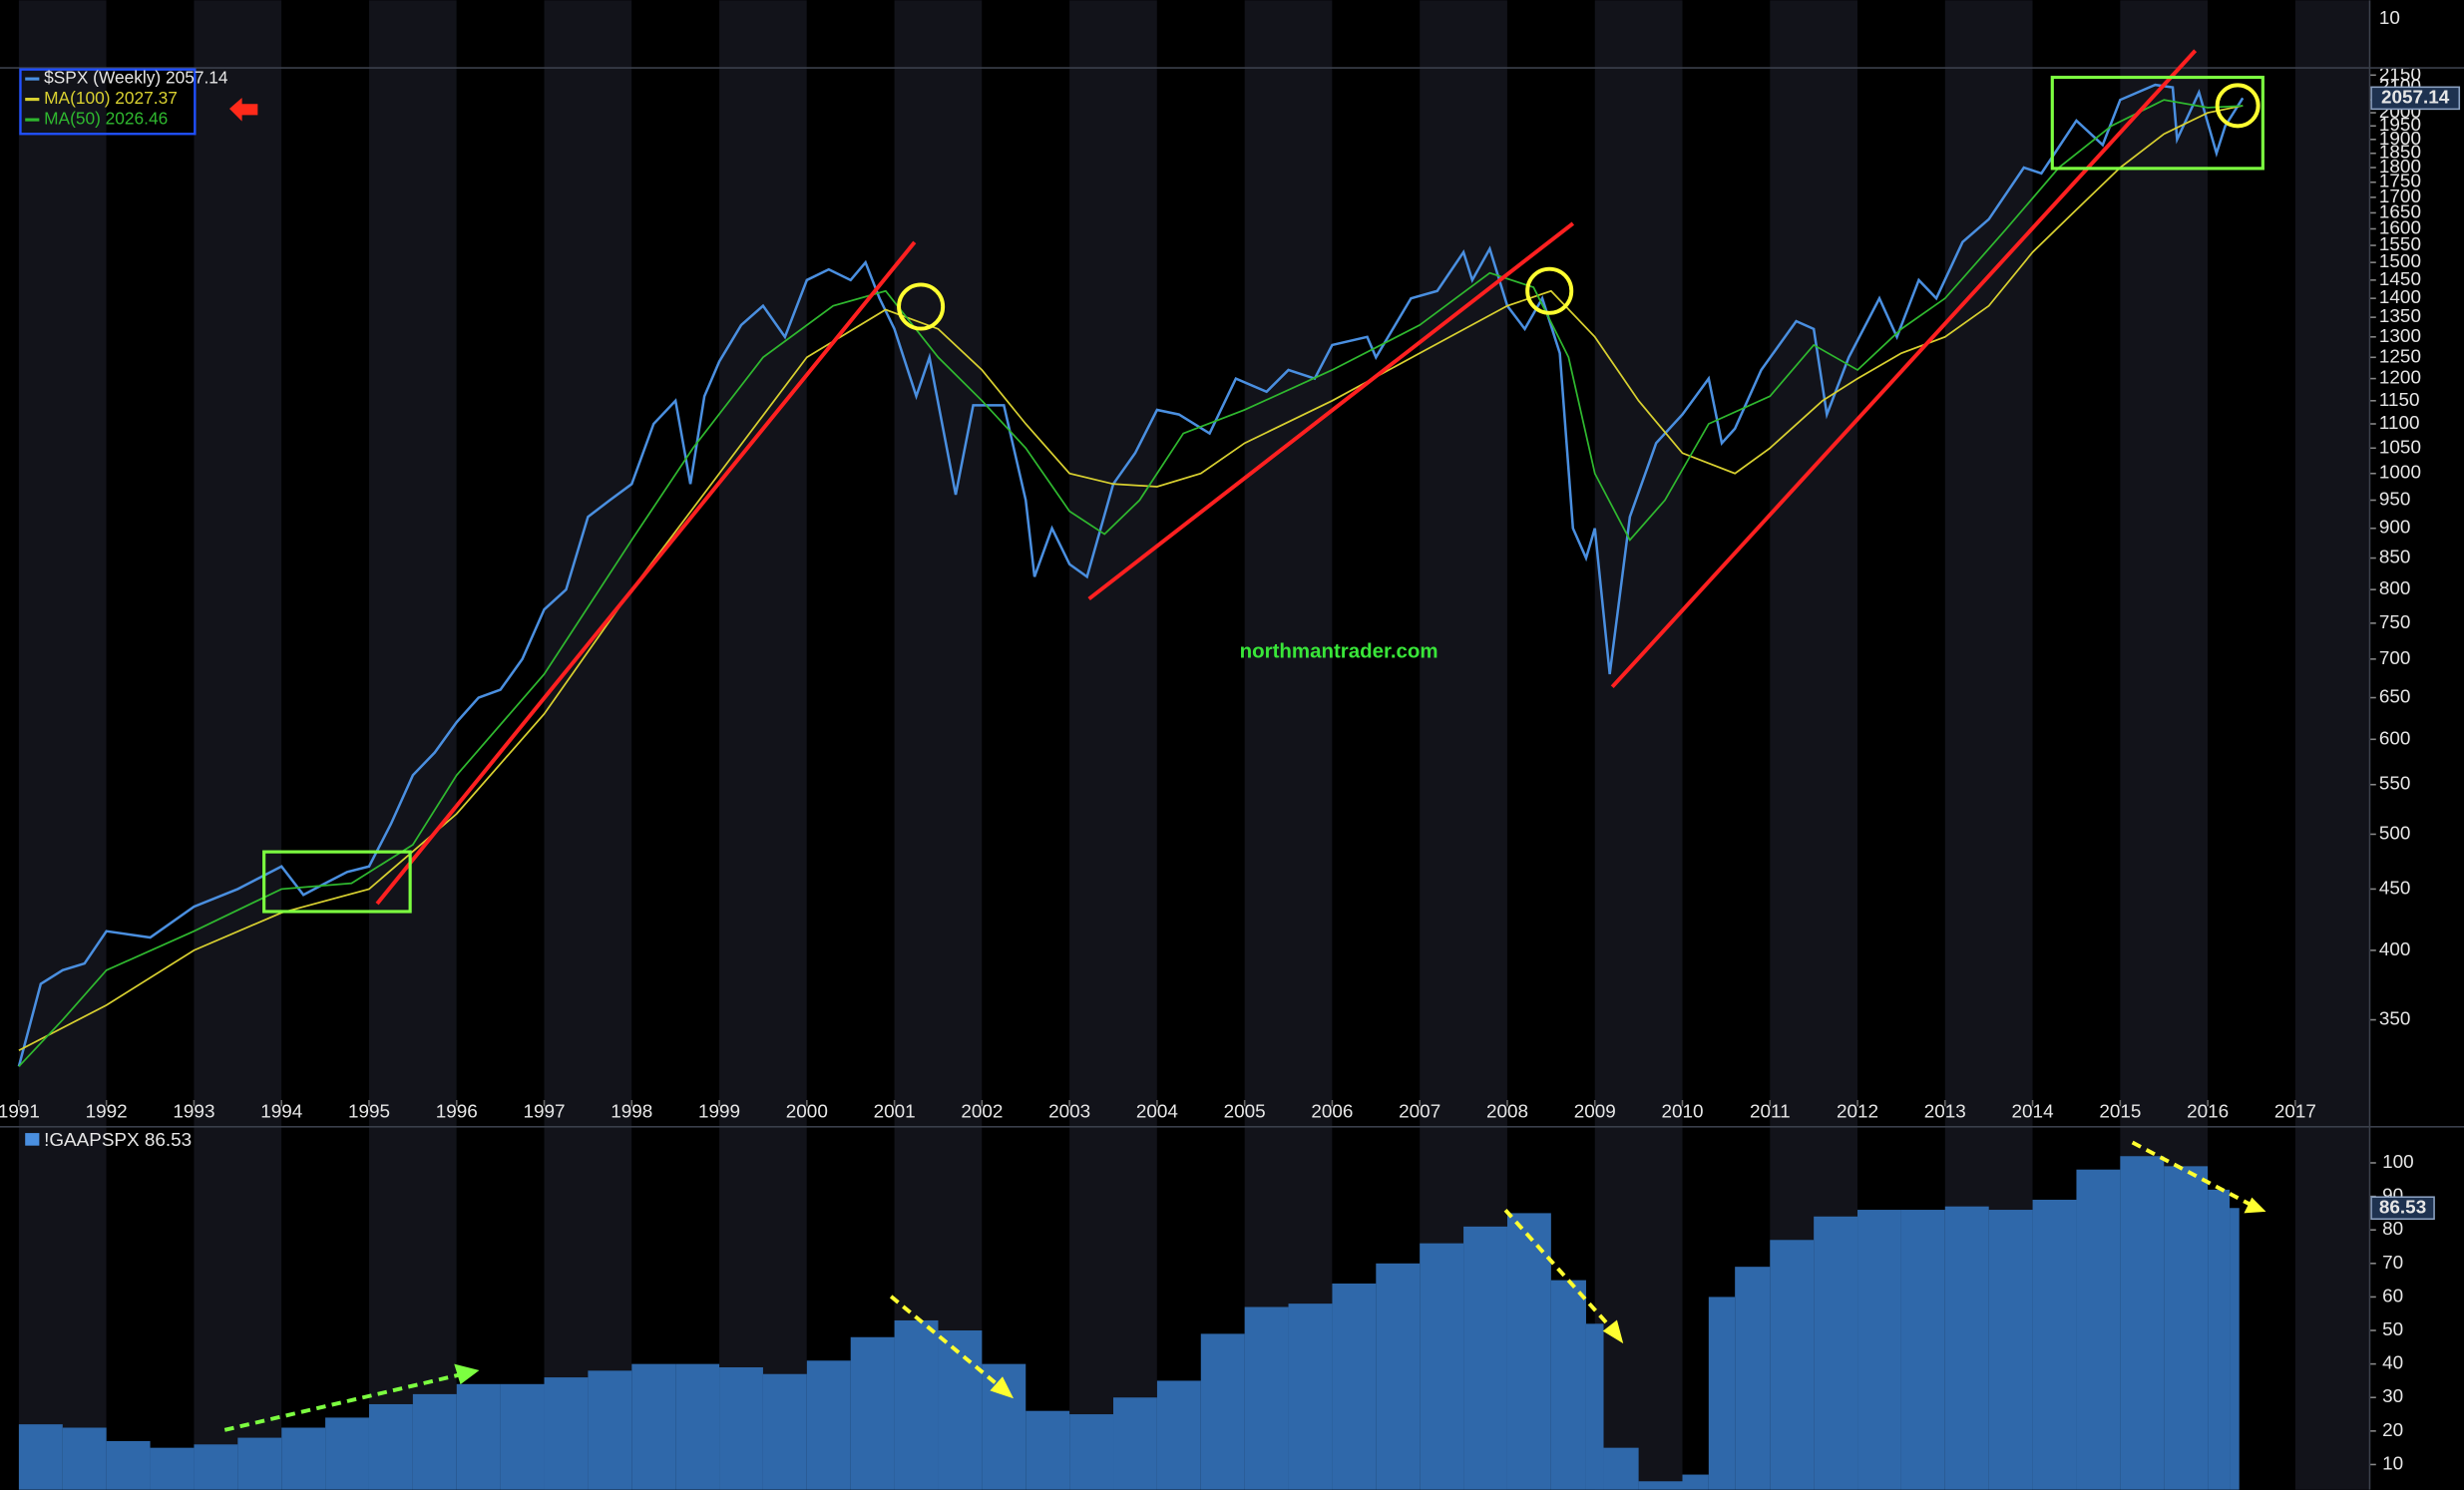 The image size is (2464, 1490). I want to click on y-tick-label: 1650, so click(2400, 211).